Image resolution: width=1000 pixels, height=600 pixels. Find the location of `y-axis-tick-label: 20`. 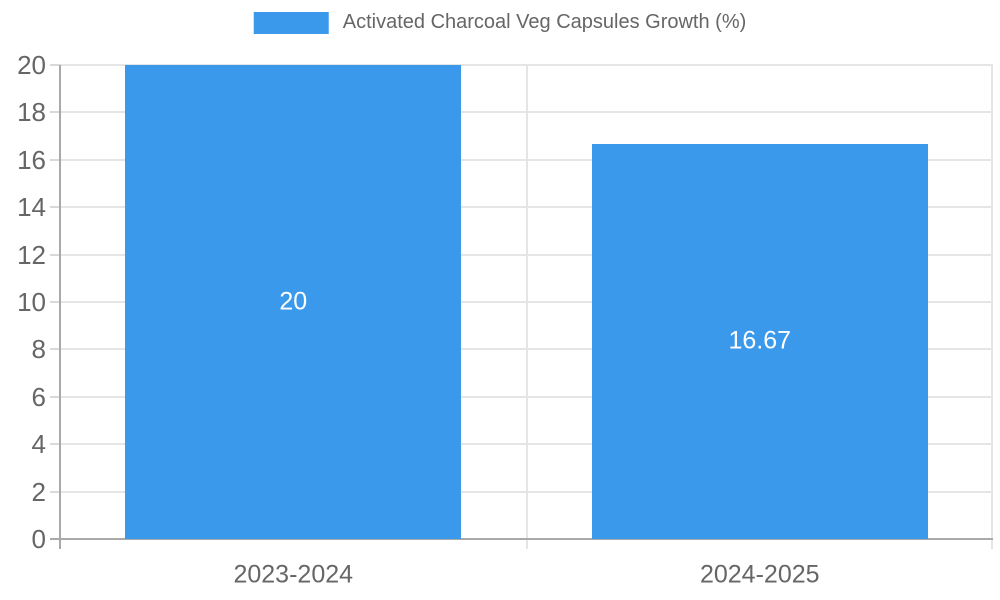

y-axis-tick-label: 20 is located at coordinates (31, 65).